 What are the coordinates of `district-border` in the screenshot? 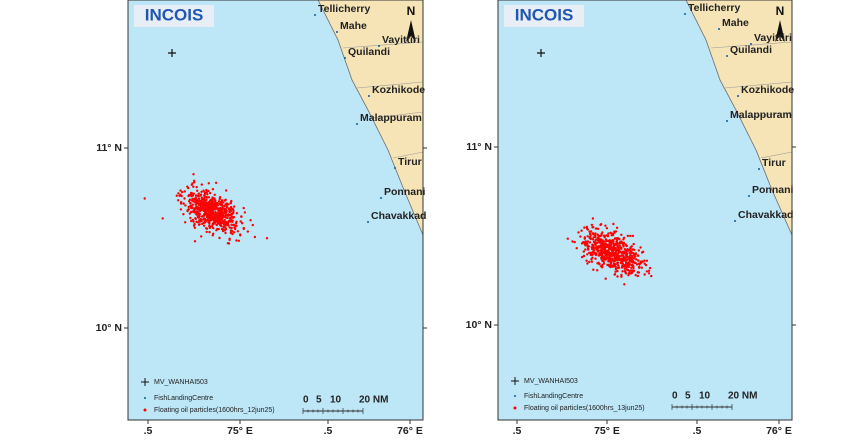 It's located at (758, 85).